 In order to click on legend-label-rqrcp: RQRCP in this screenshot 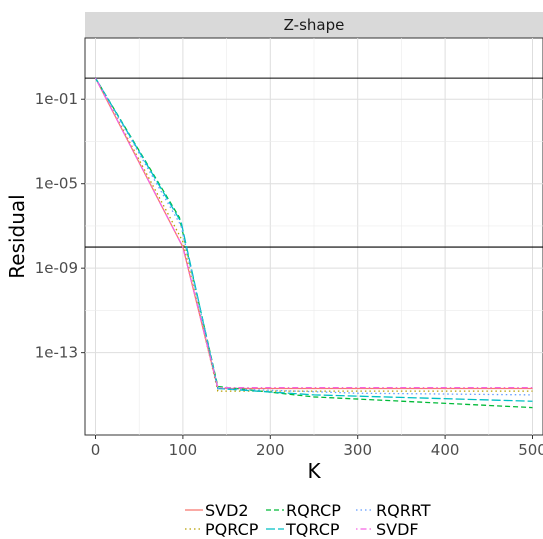, I will do `click(313, 510)`.